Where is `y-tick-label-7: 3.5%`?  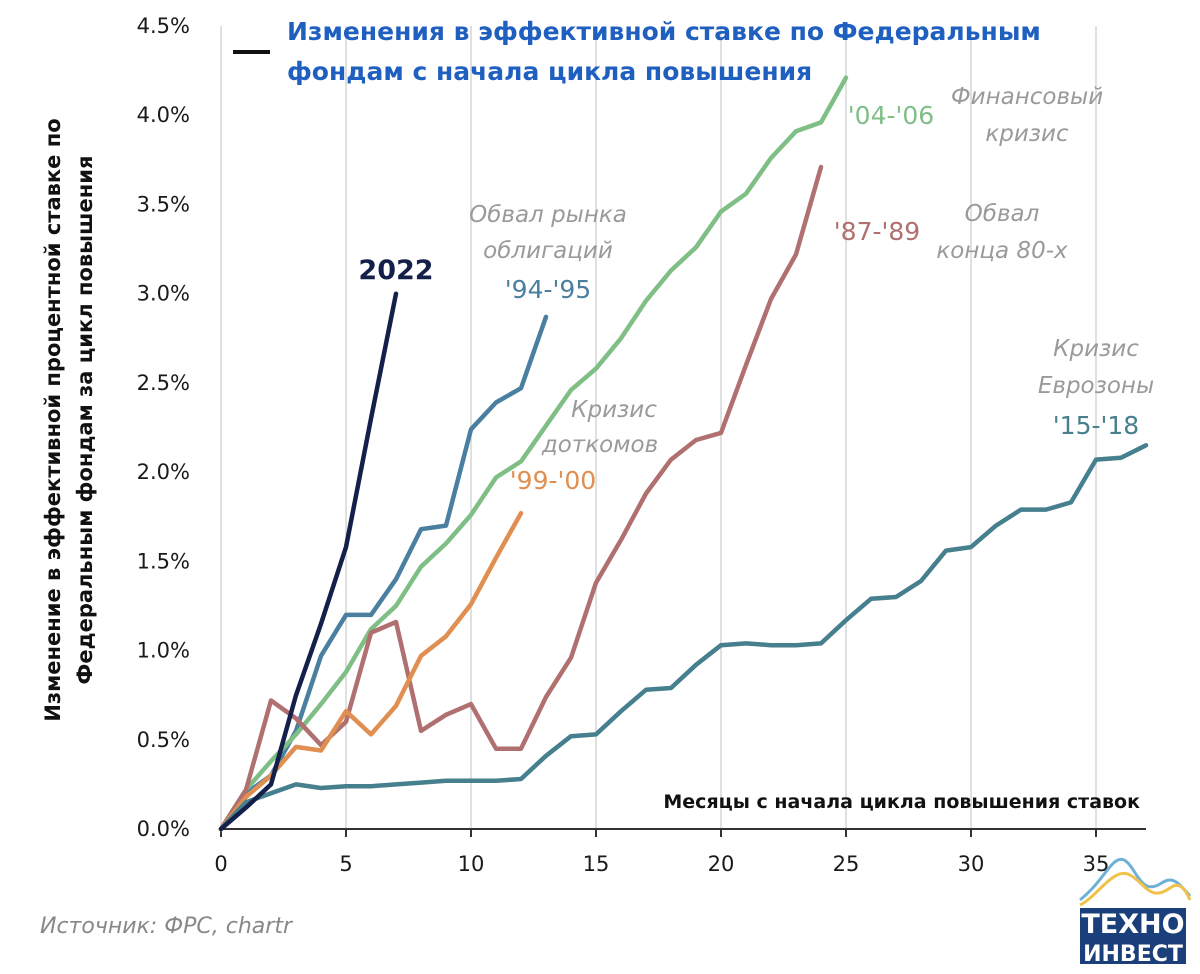
y-tick-label-7: 3.5% is located at coordinates (163, 204).